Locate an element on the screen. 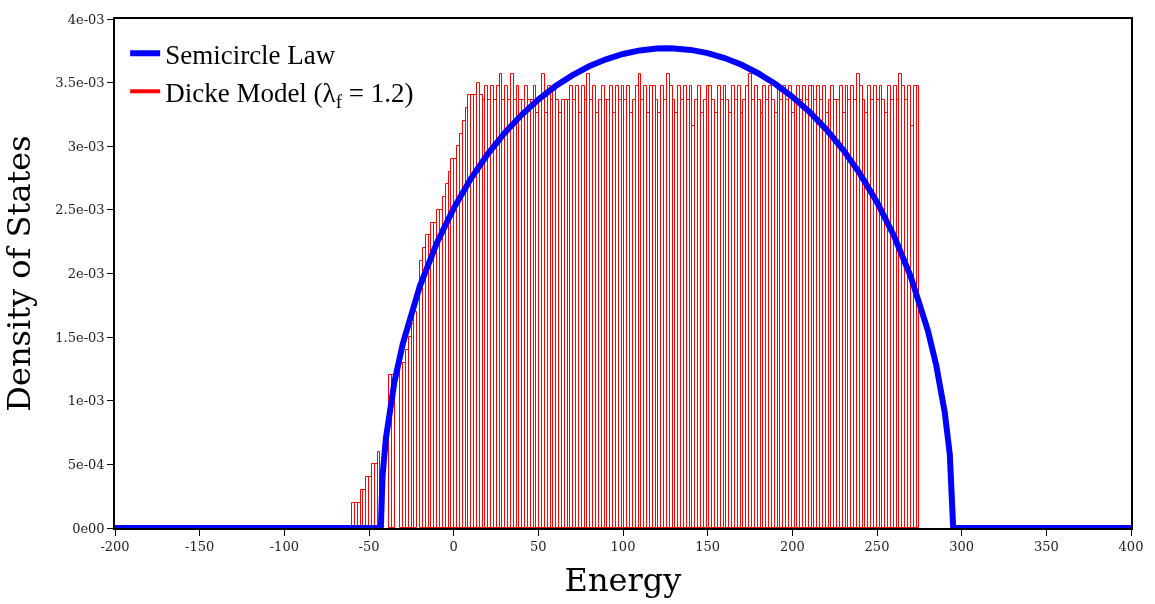 This screenshot has height=604, width=1155. x-tick-label: 350 is located at coordinates (1046, 547).